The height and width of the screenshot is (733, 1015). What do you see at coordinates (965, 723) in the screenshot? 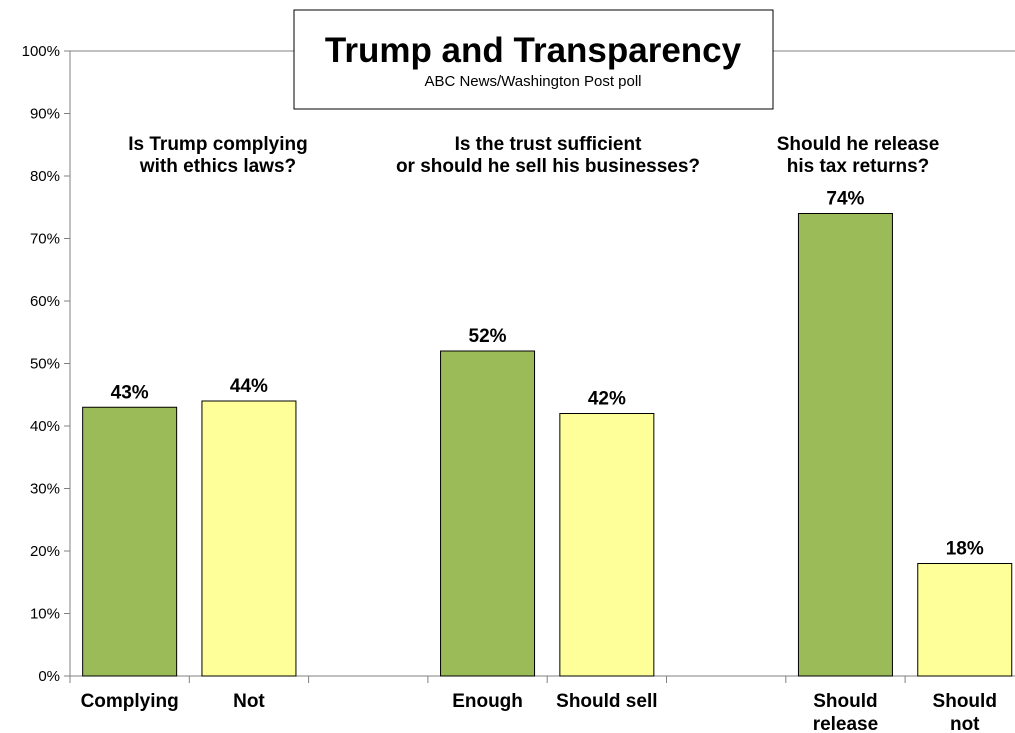
I see `category-label: not` at bounding box center [965, 723].